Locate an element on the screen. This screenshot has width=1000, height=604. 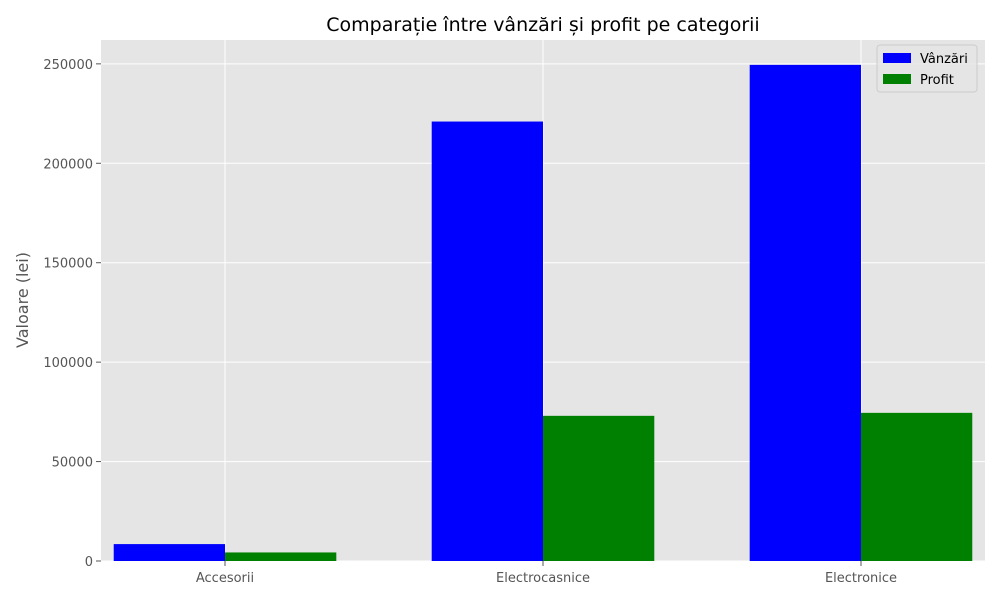
bar-profit-accesorii is located at coordinates (281, 556).